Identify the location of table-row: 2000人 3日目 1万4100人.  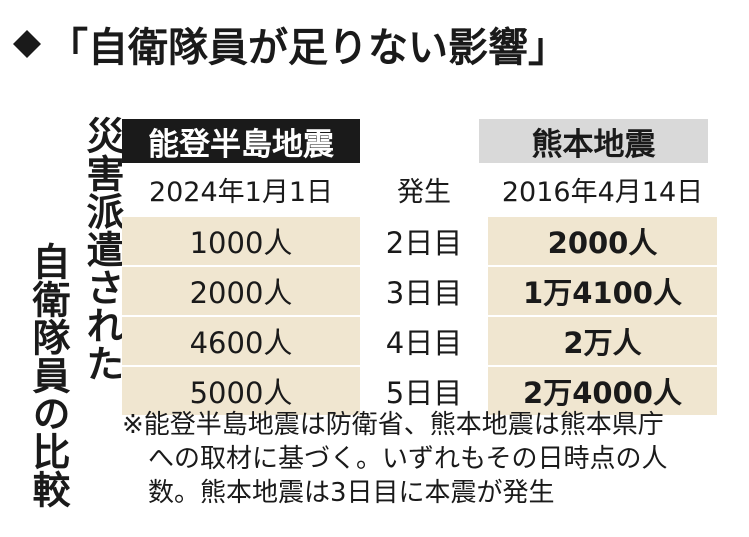
(419, 290).